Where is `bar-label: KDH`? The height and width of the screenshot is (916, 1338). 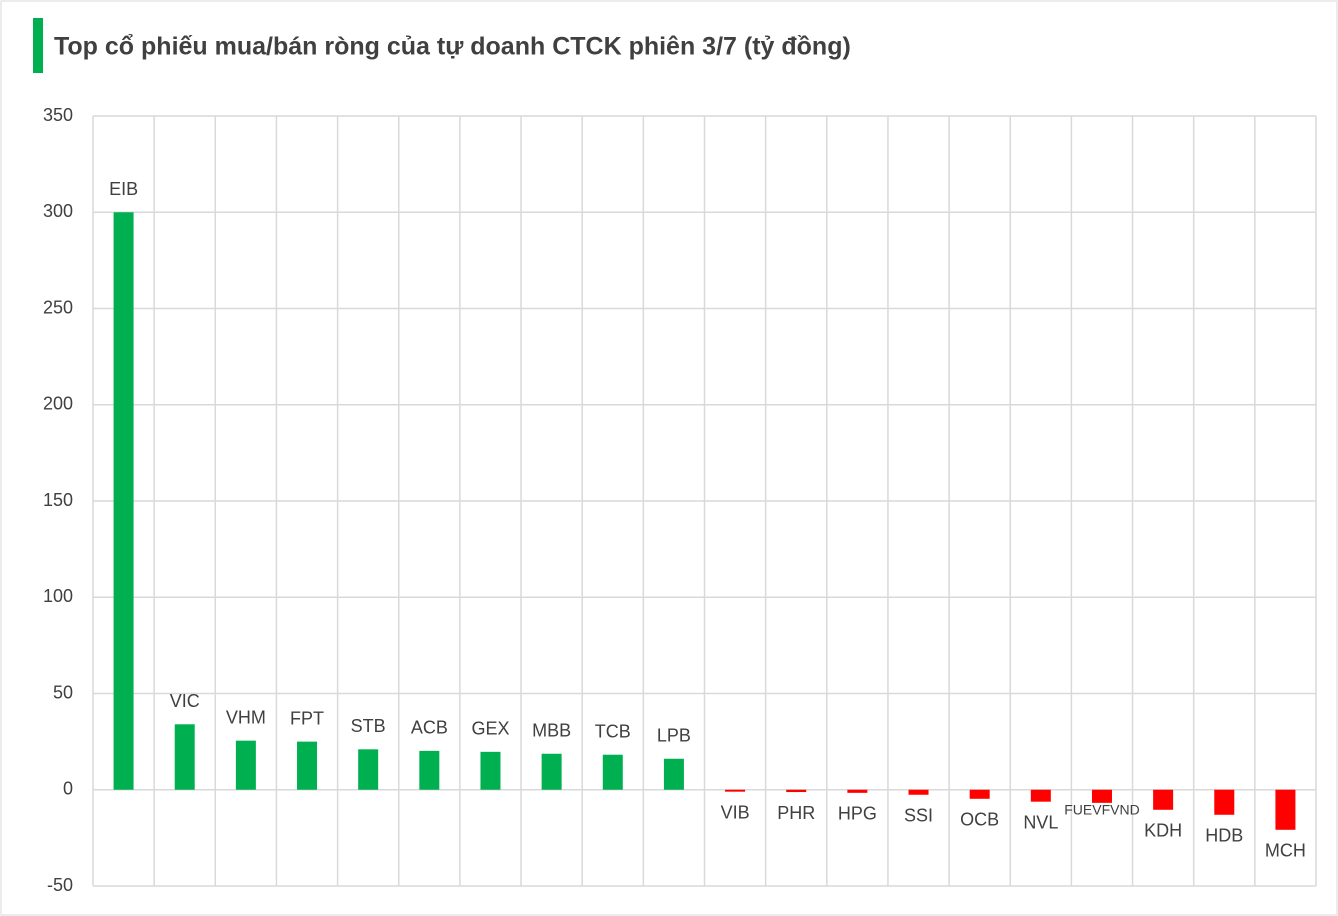
bar-label: KDH is located at coordinates (1163, 831).